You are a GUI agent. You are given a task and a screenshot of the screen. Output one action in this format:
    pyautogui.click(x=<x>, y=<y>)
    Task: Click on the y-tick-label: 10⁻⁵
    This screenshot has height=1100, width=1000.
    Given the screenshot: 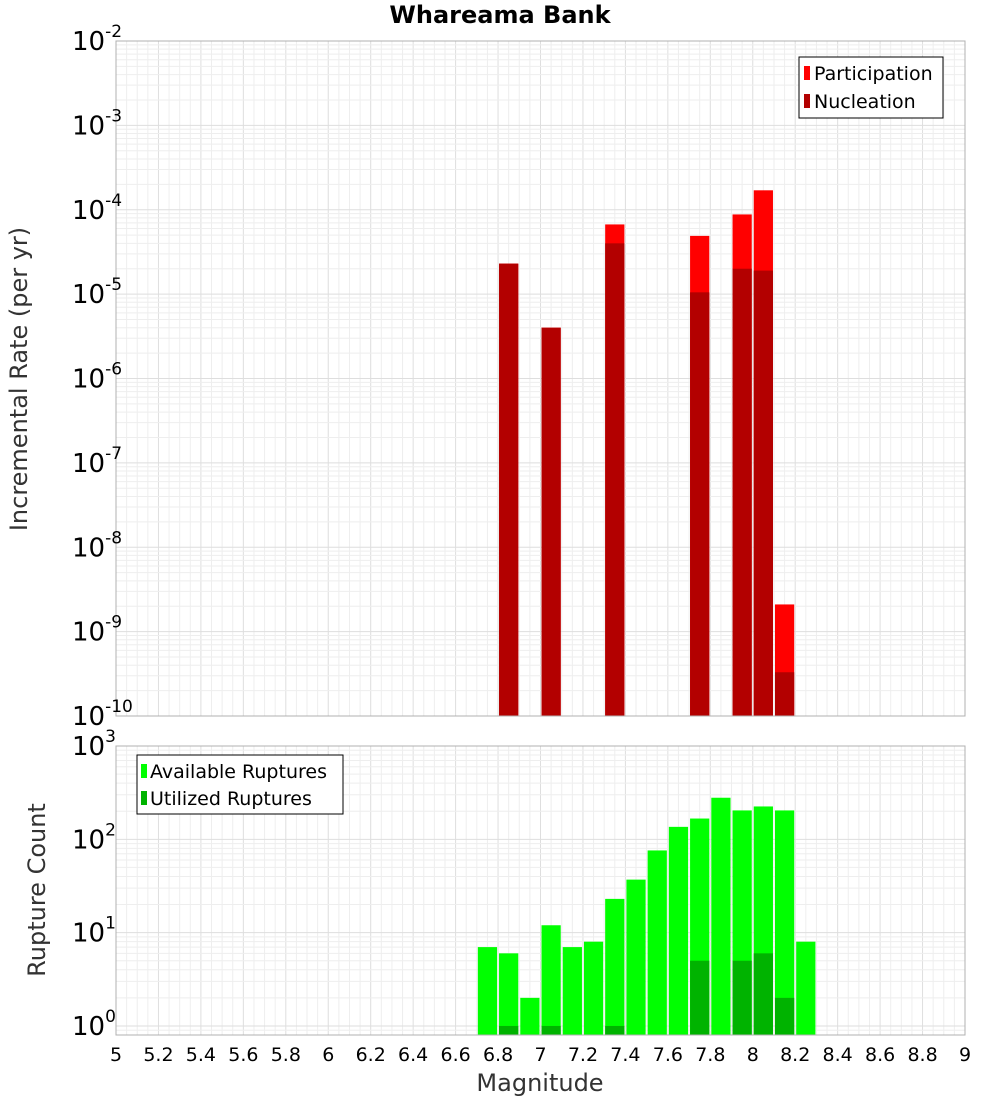 What is the action you would take?
    pyautogui.click(x=97, y=292)
    